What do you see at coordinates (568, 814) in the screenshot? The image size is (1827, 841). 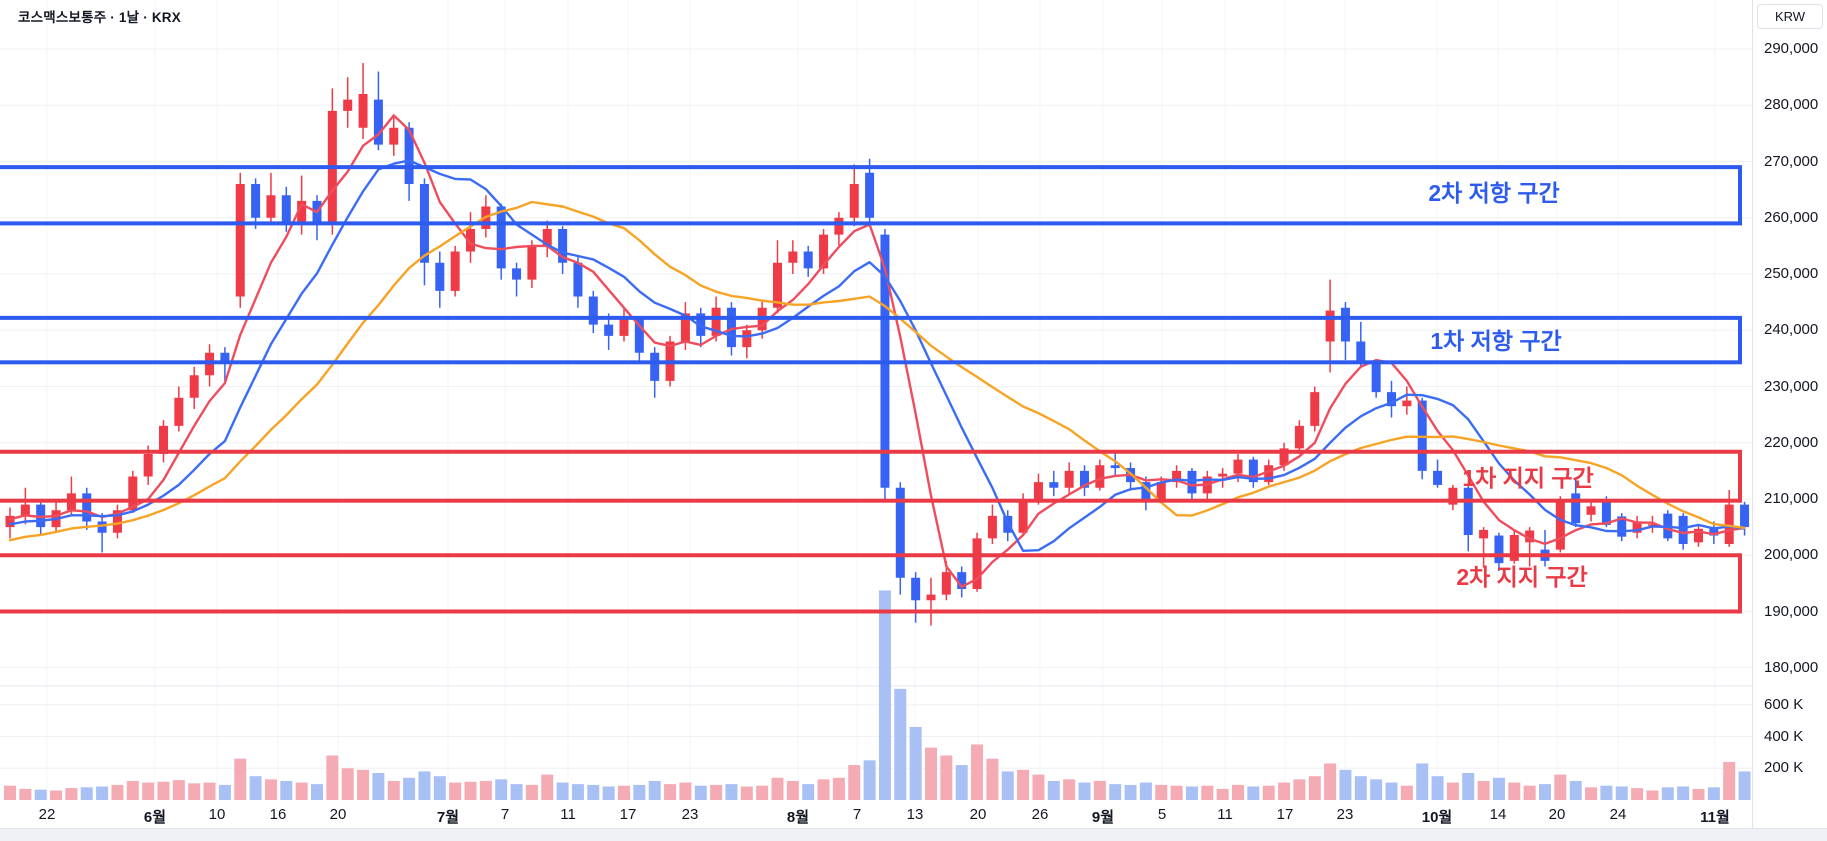 I see `time-axis-day-label: 11` at bounding box center [568, 814].